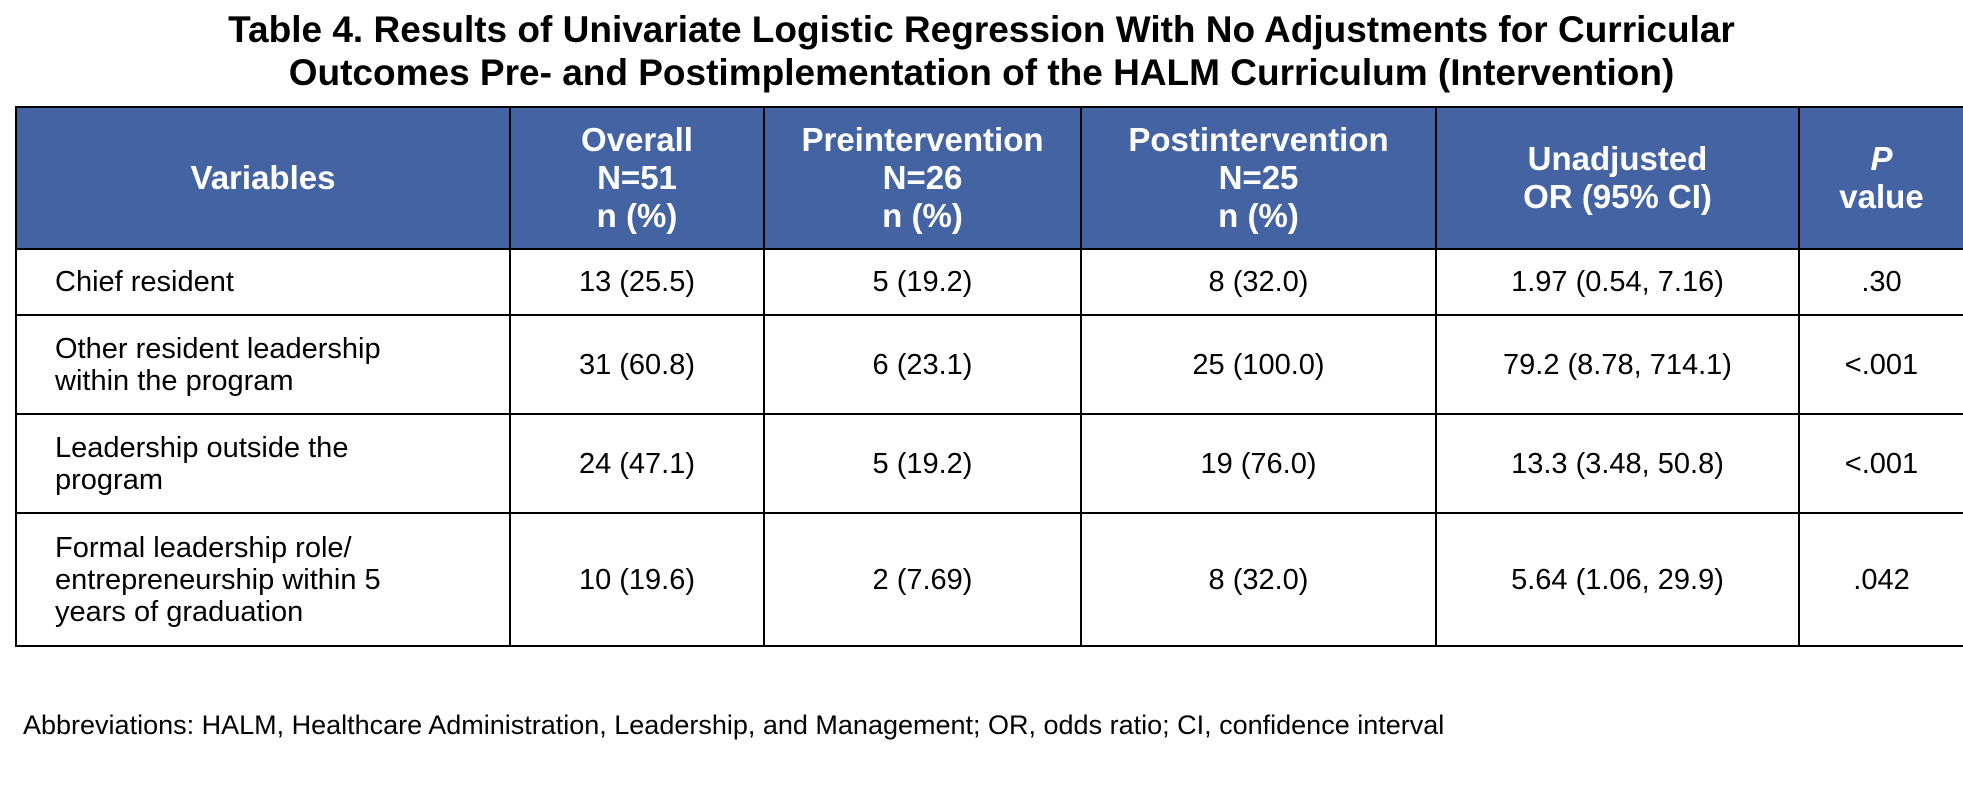 Image resolution: width=1963 pixels, height=793 pixels. What do you see at coordinates (1258, 364) in the screenshot?
I see `cell-postintervention: 25 (100.0)` at bounding box center [1258, 364].